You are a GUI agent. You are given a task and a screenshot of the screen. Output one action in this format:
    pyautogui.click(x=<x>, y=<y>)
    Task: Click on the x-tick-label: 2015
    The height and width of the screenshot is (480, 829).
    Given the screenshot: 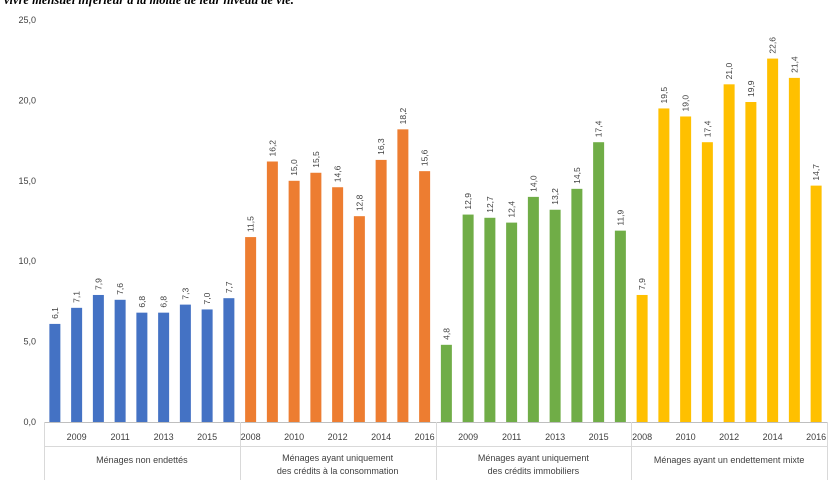 What is the action you would take?
    pyautogui.click(x=207, y=437)
    